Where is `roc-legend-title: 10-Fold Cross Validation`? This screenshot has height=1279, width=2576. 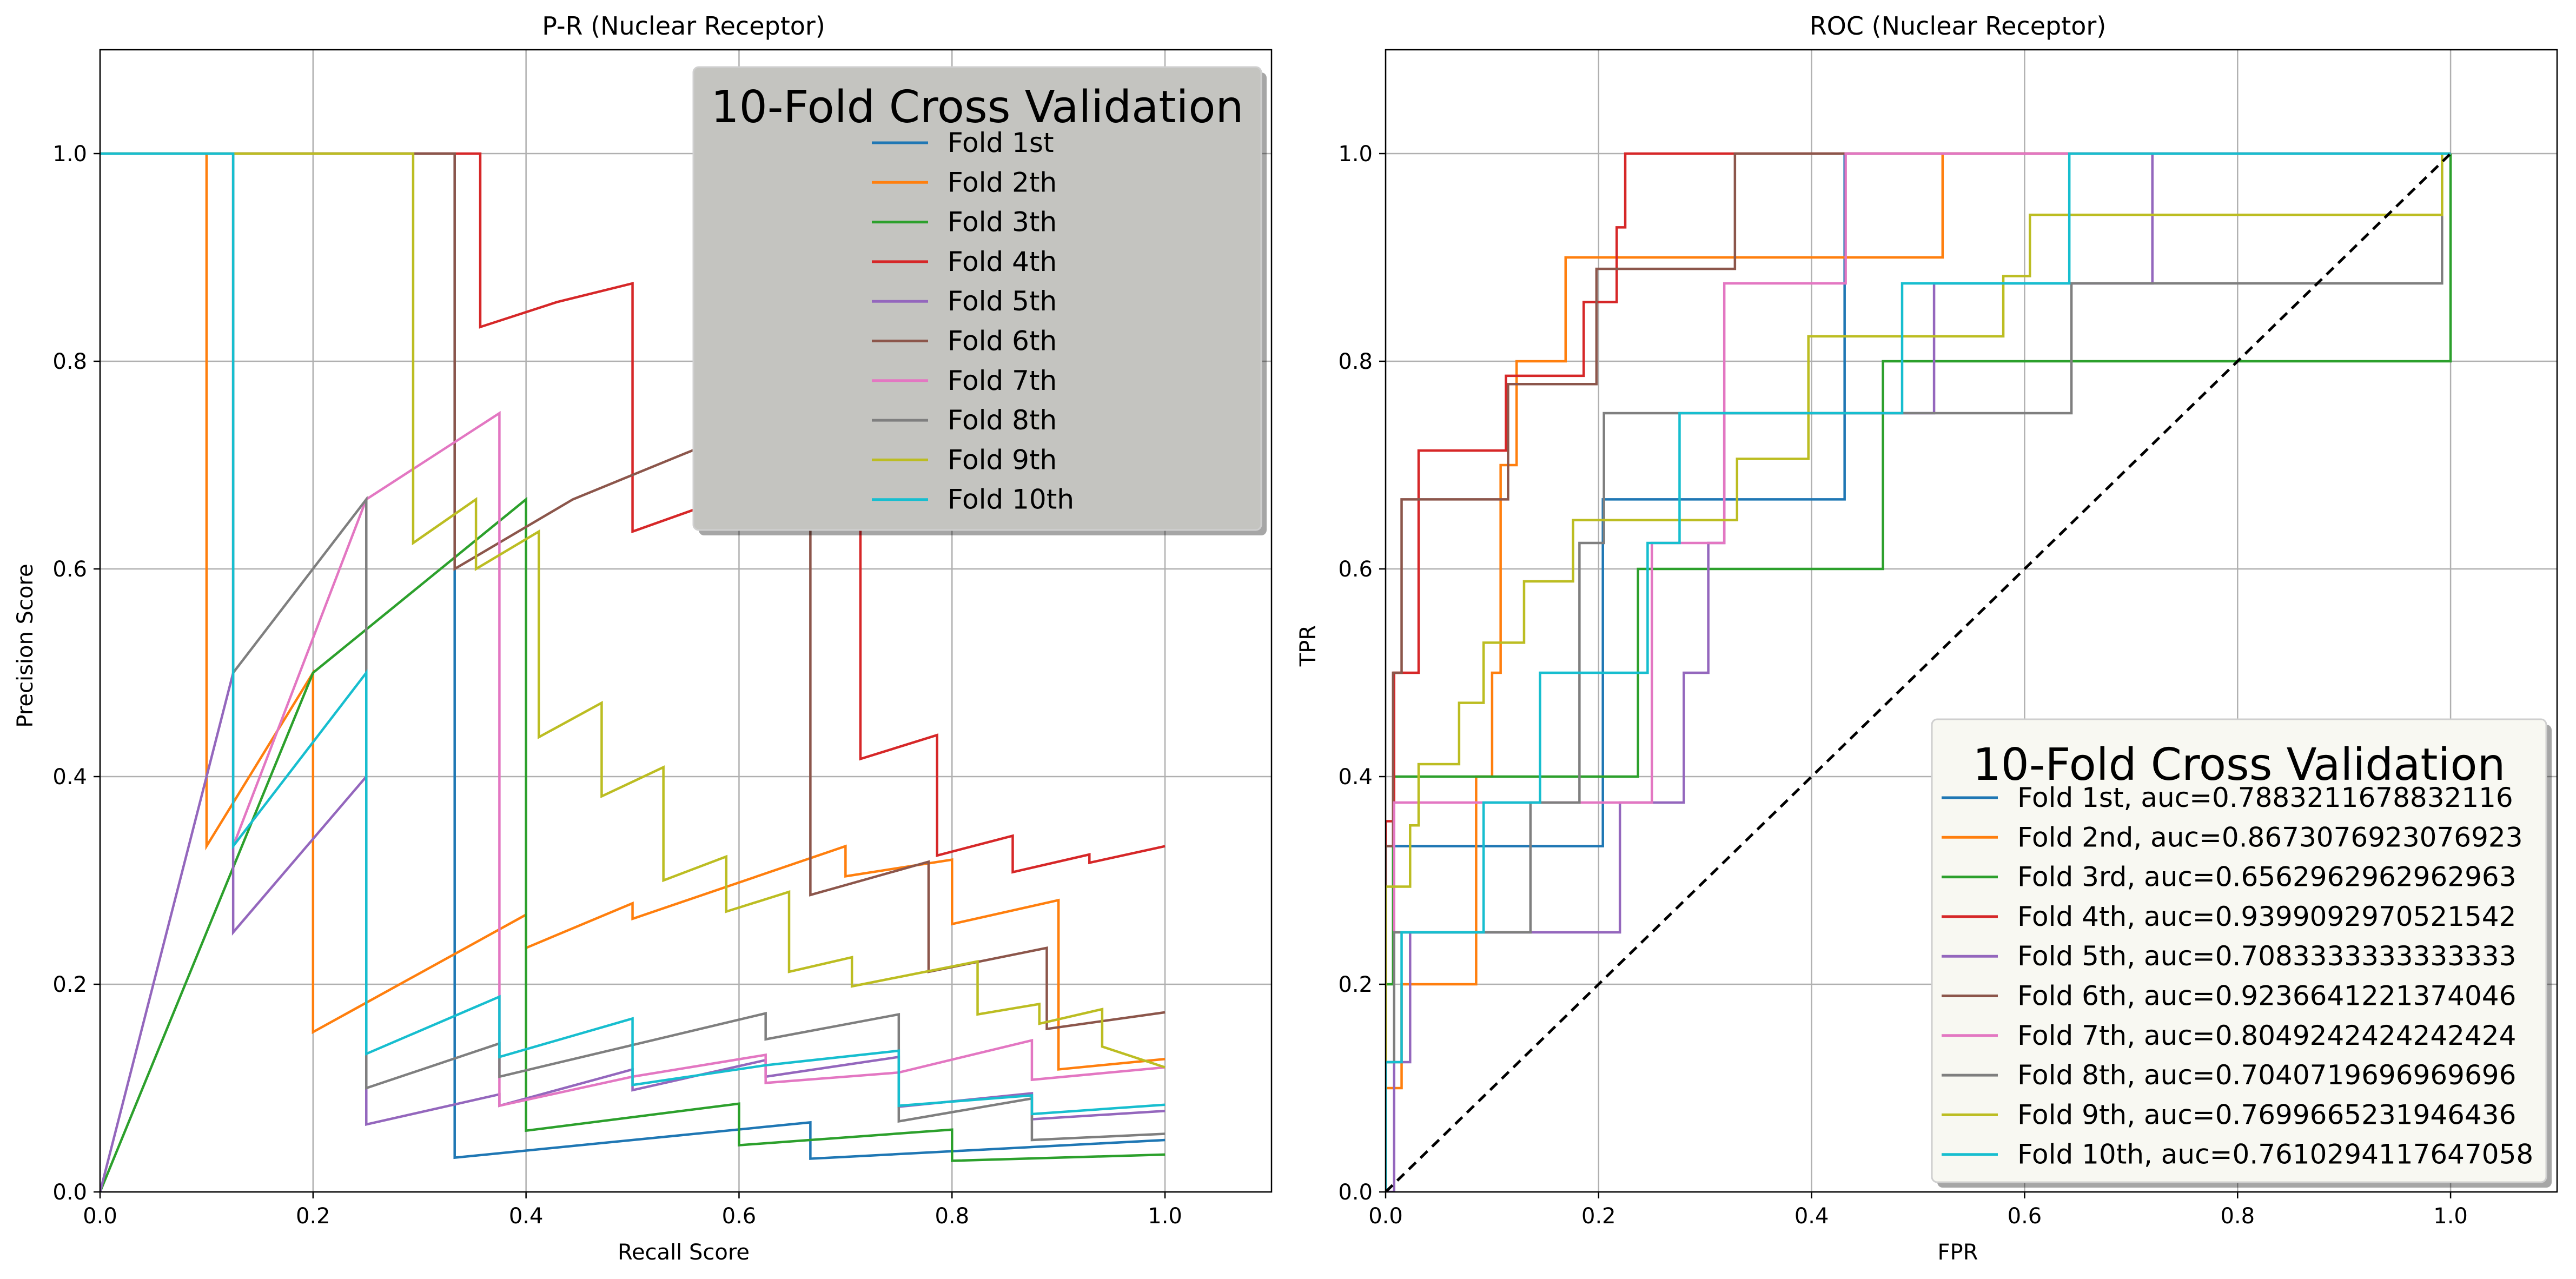 roc-legend-title: 10-Fold Cross Validation is located at coordinates (2239, 765).